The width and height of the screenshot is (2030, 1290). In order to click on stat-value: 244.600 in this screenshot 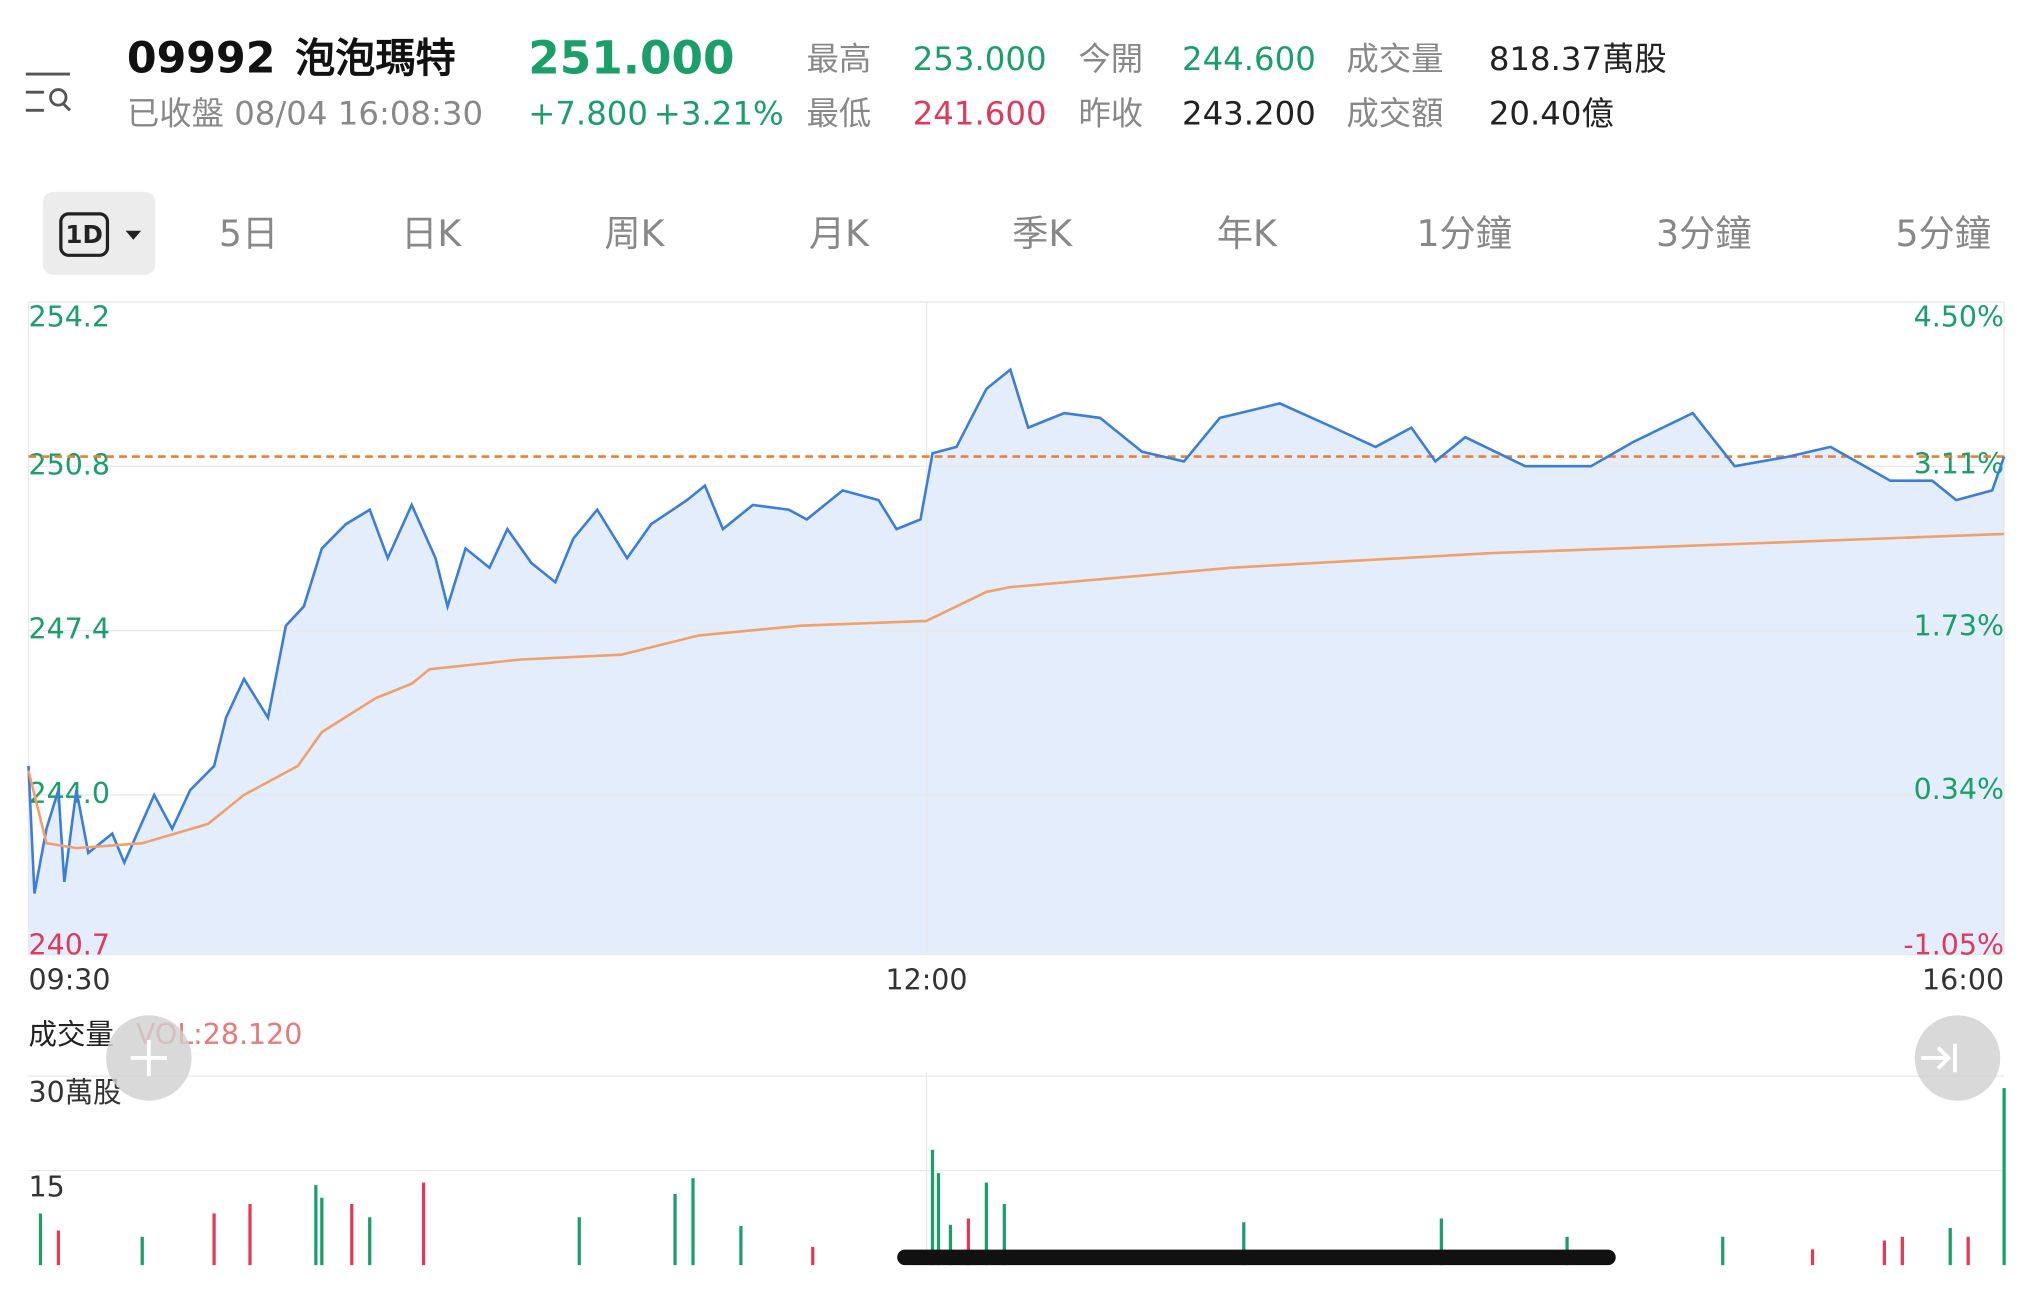, I will do `click(1249, 59)`.